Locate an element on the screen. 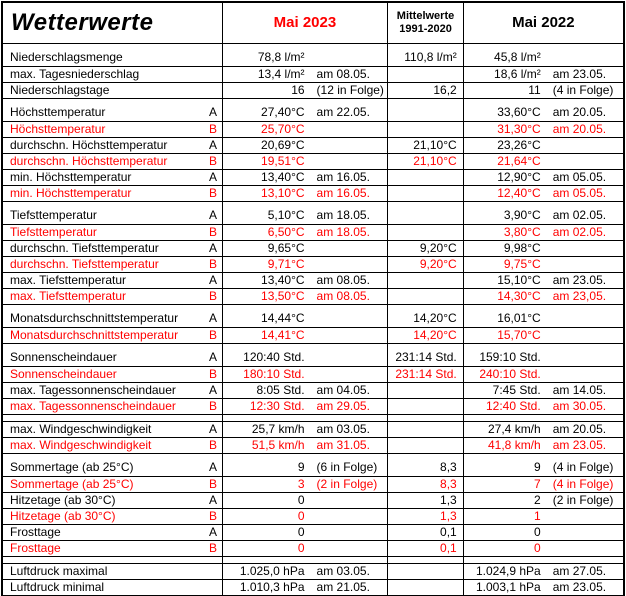 This screenshot has height=596, width=626. row-label-cell: Niederschlagsmenge is located at coordinates (112, 58).